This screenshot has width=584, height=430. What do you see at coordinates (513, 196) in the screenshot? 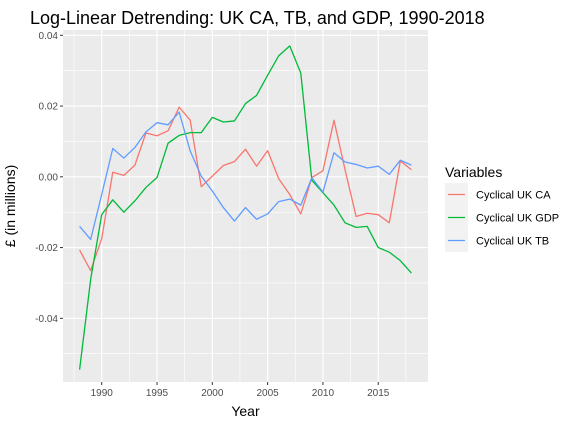
I see `legend-label-cyclical-uk-ca: Cyclical UK CA` at bounding box center [513, 196].